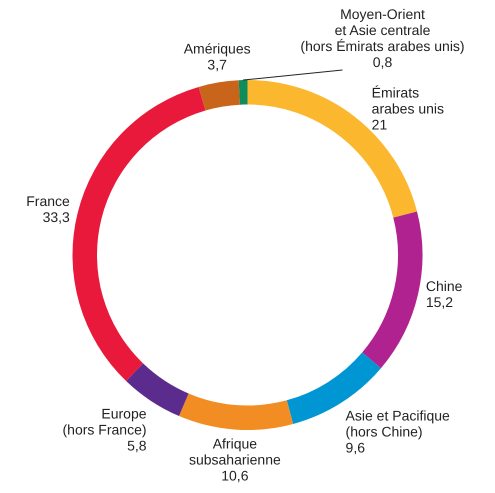  I want to click on data-label: 33,3, so click(56, 217).